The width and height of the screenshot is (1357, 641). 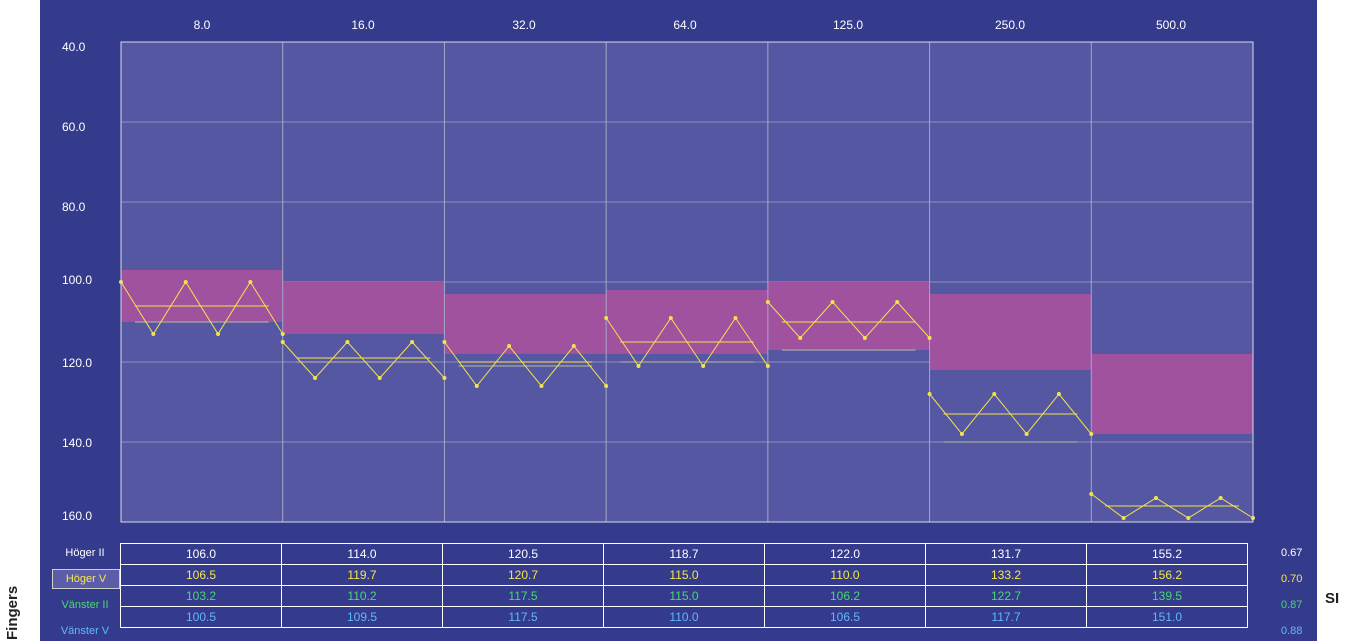 I want to click on table-cell: 133.2, so click(x=1006, y=575).